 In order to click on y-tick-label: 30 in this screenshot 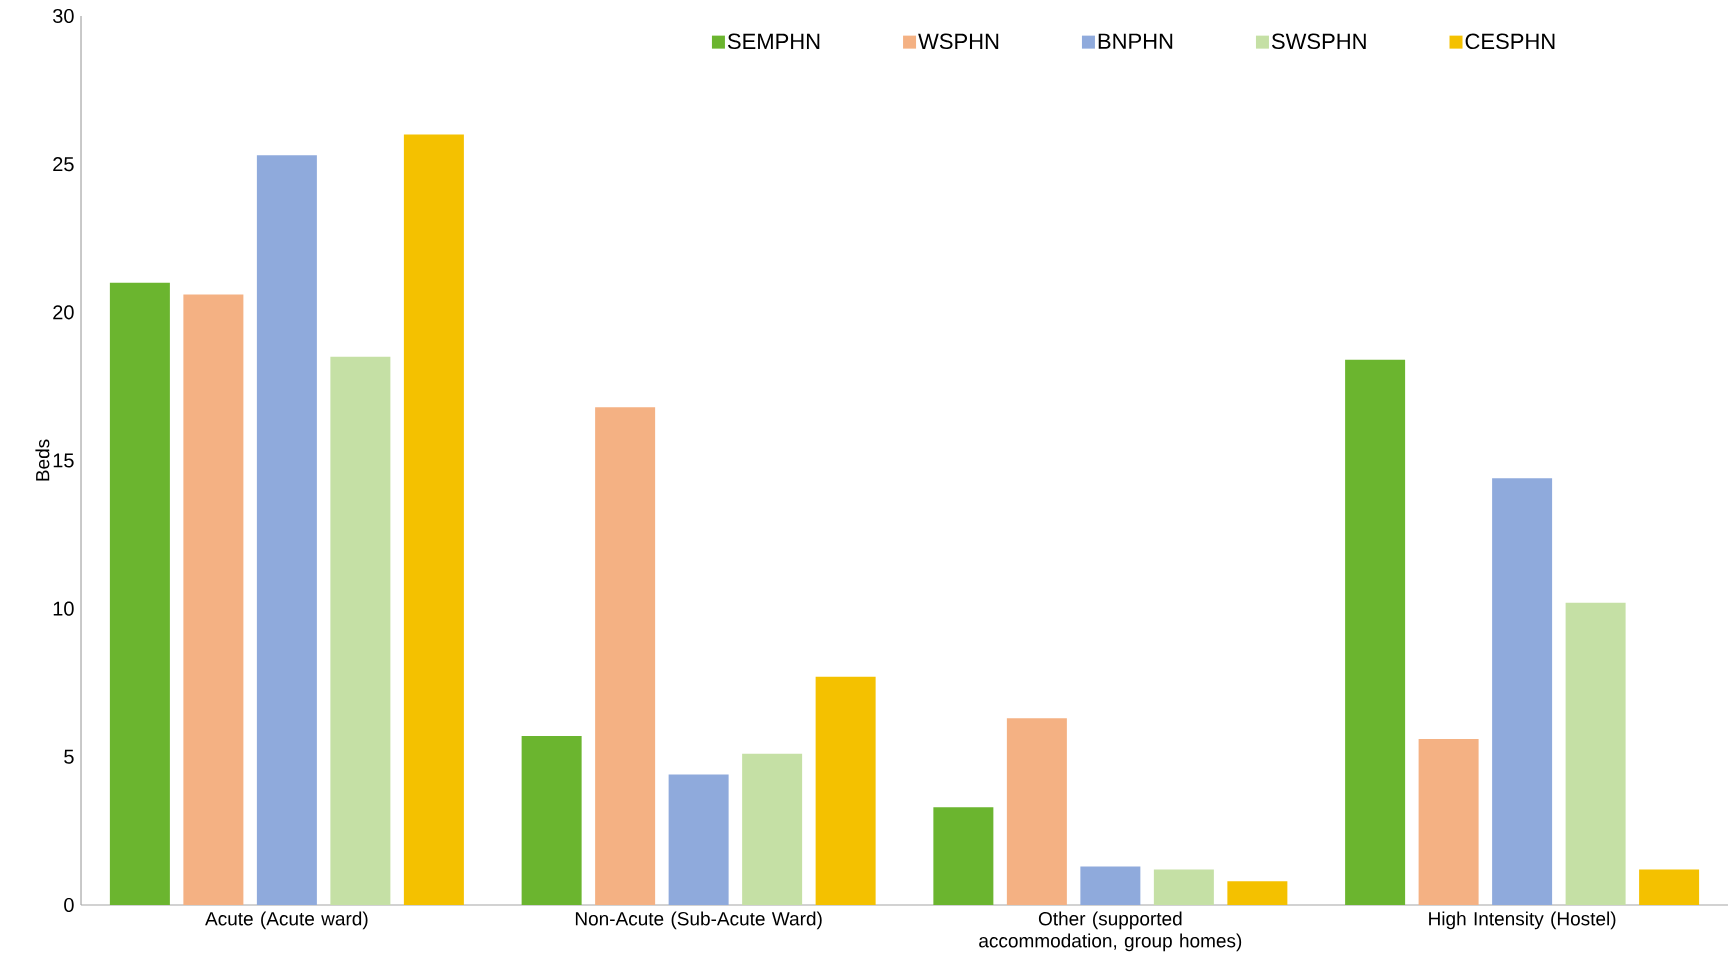, I will do `click(63, 16)`.